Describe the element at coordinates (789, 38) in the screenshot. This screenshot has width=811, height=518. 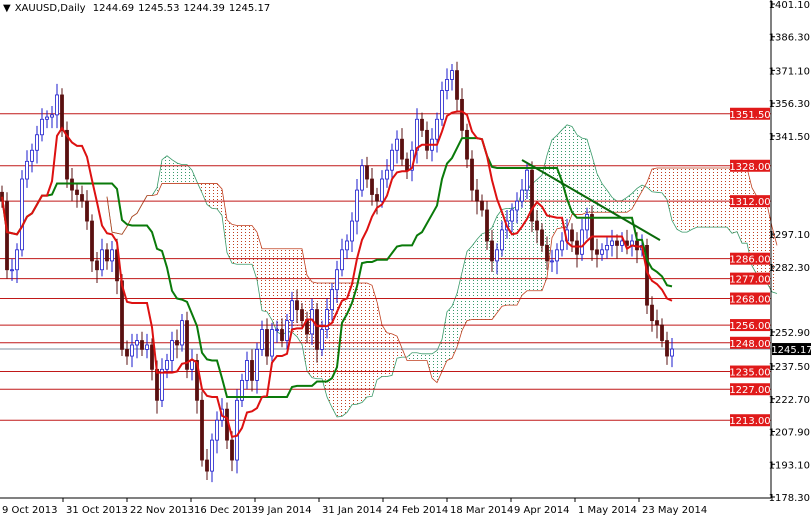
I see `price-tick-label: 1386.30` at that location.